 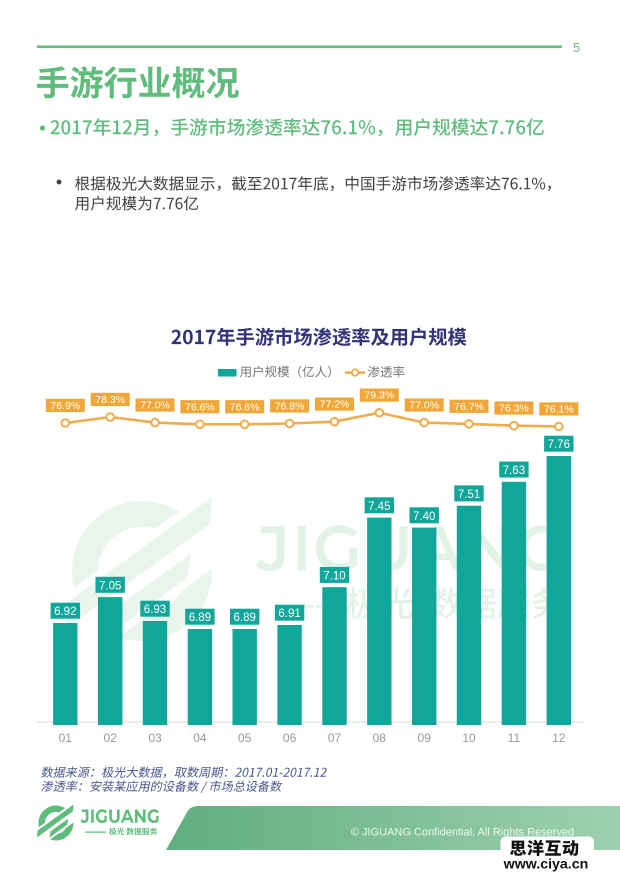 I want to click on svg-text: 7.51, so click(x=469, y=495).